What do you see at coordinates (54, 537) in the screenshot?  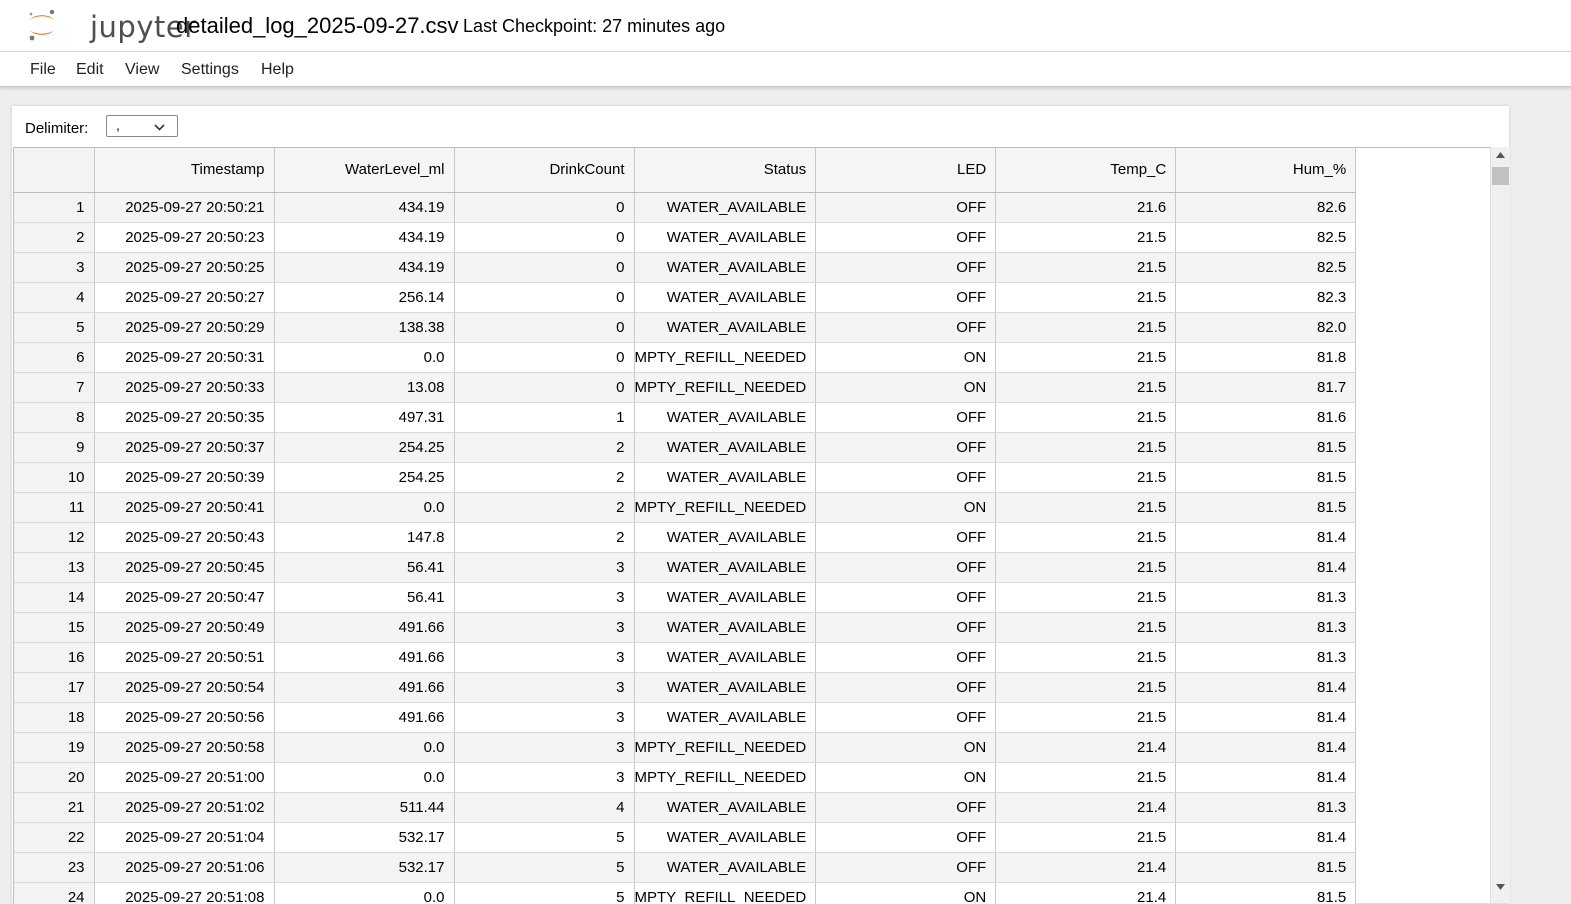 I see `row-number: 12` at bounding box center [54, 537].